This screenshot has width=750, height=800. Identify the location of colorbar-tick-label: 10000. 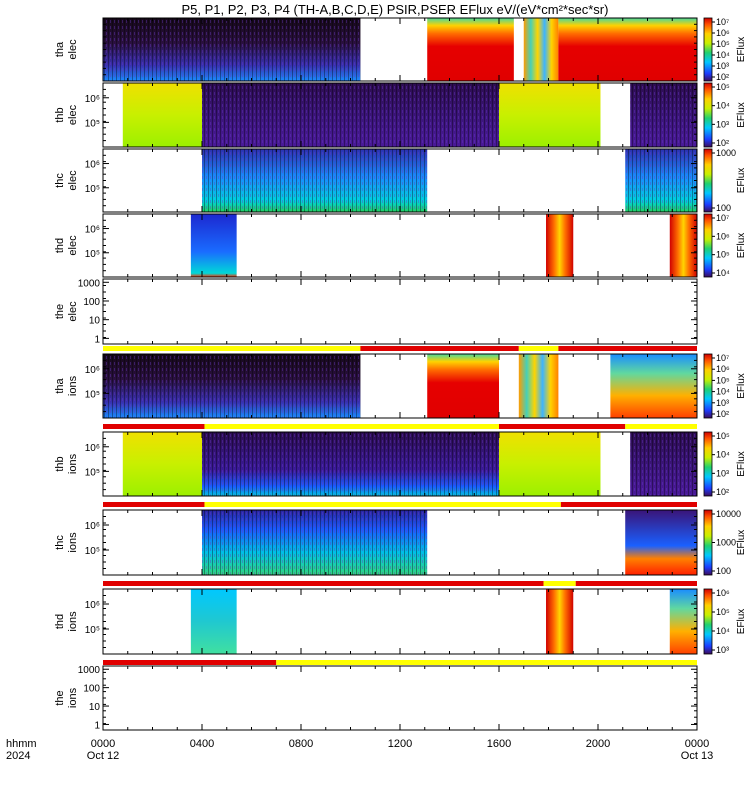
(728, 514).